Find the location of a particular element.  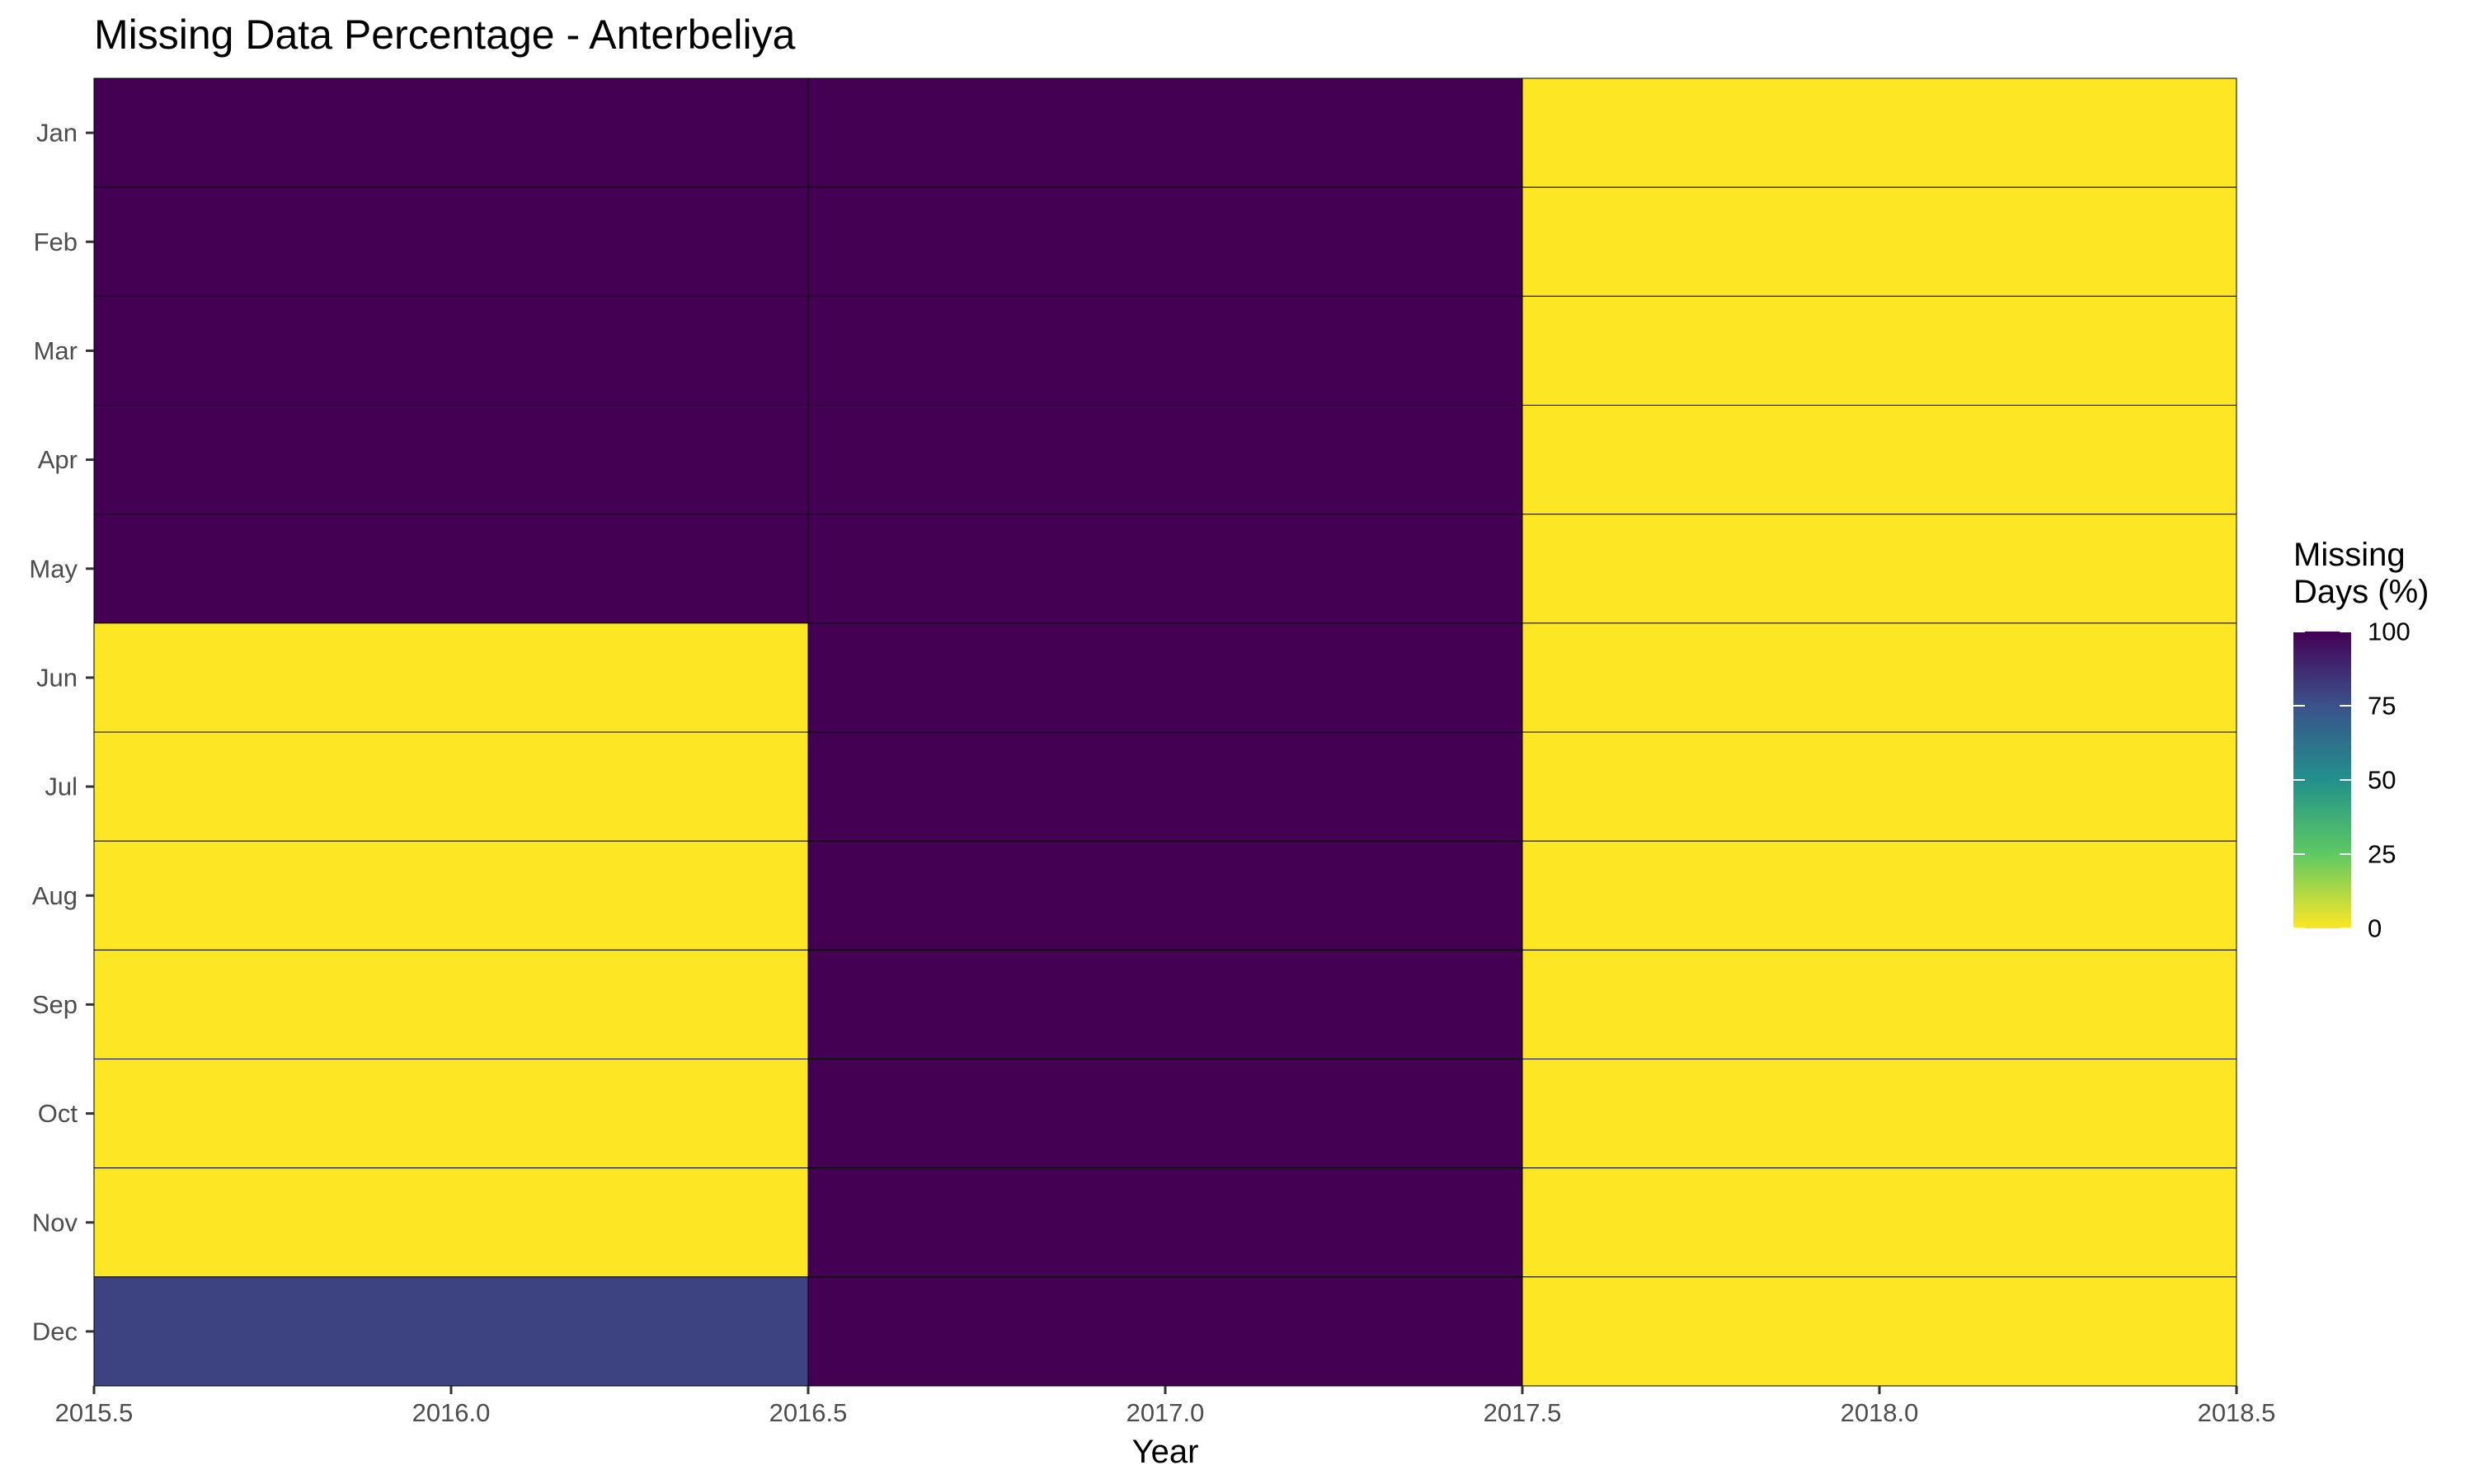

y-tick-label-jul: Jul is located at coordinates (61, 787).